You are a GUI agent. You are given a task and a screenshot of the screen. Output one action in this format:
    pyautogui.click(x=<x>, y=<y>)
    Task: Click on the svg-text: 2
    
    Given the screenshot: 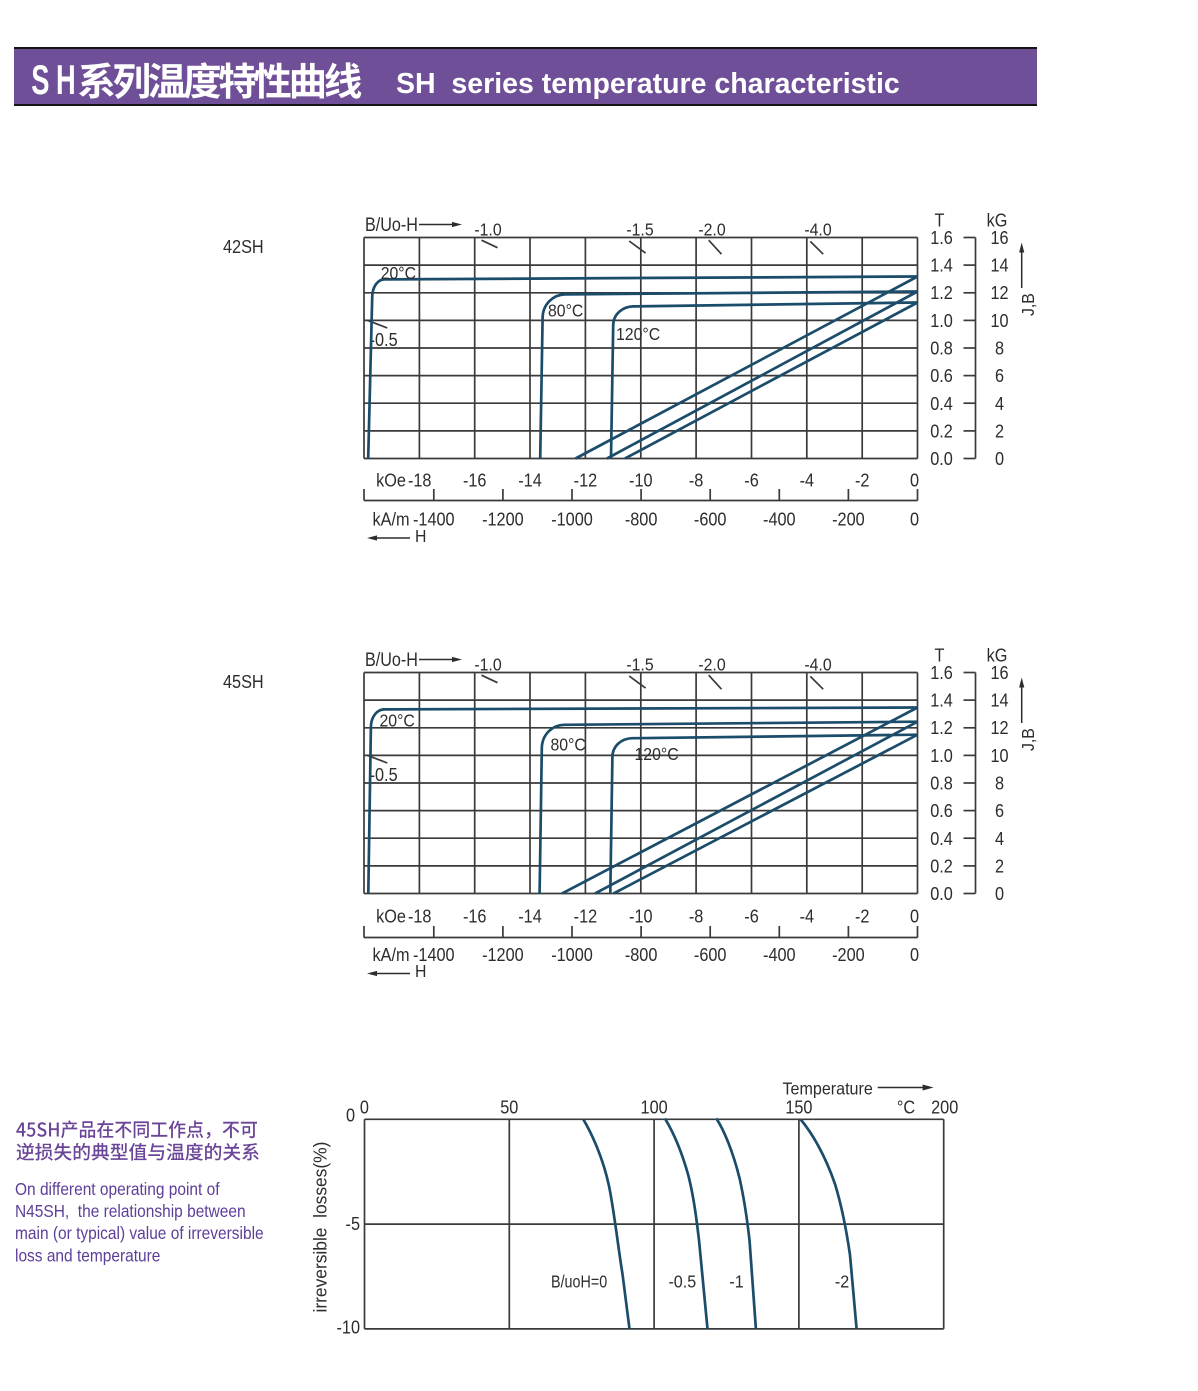 What is the action you would take?
    pyautogui.click(x=999, y=865)
    